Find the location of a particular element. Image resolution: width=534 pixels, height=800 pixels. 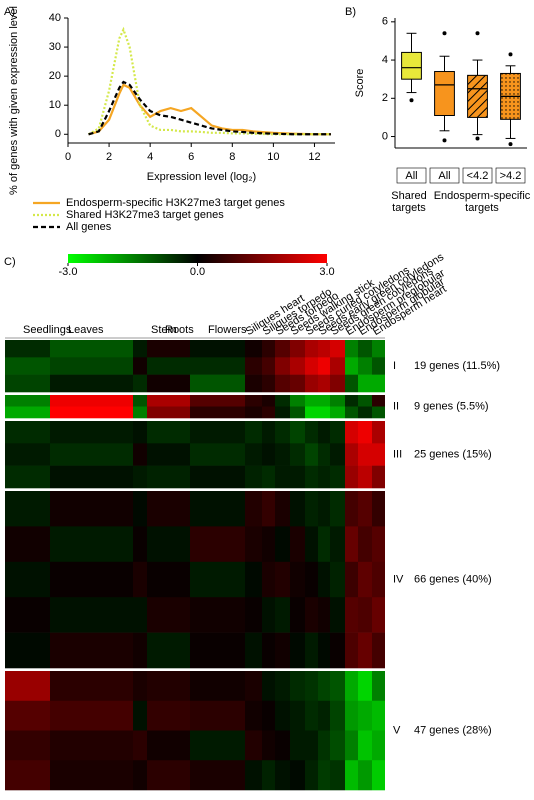

panel-label: A) is located at coordinates (9, 12).